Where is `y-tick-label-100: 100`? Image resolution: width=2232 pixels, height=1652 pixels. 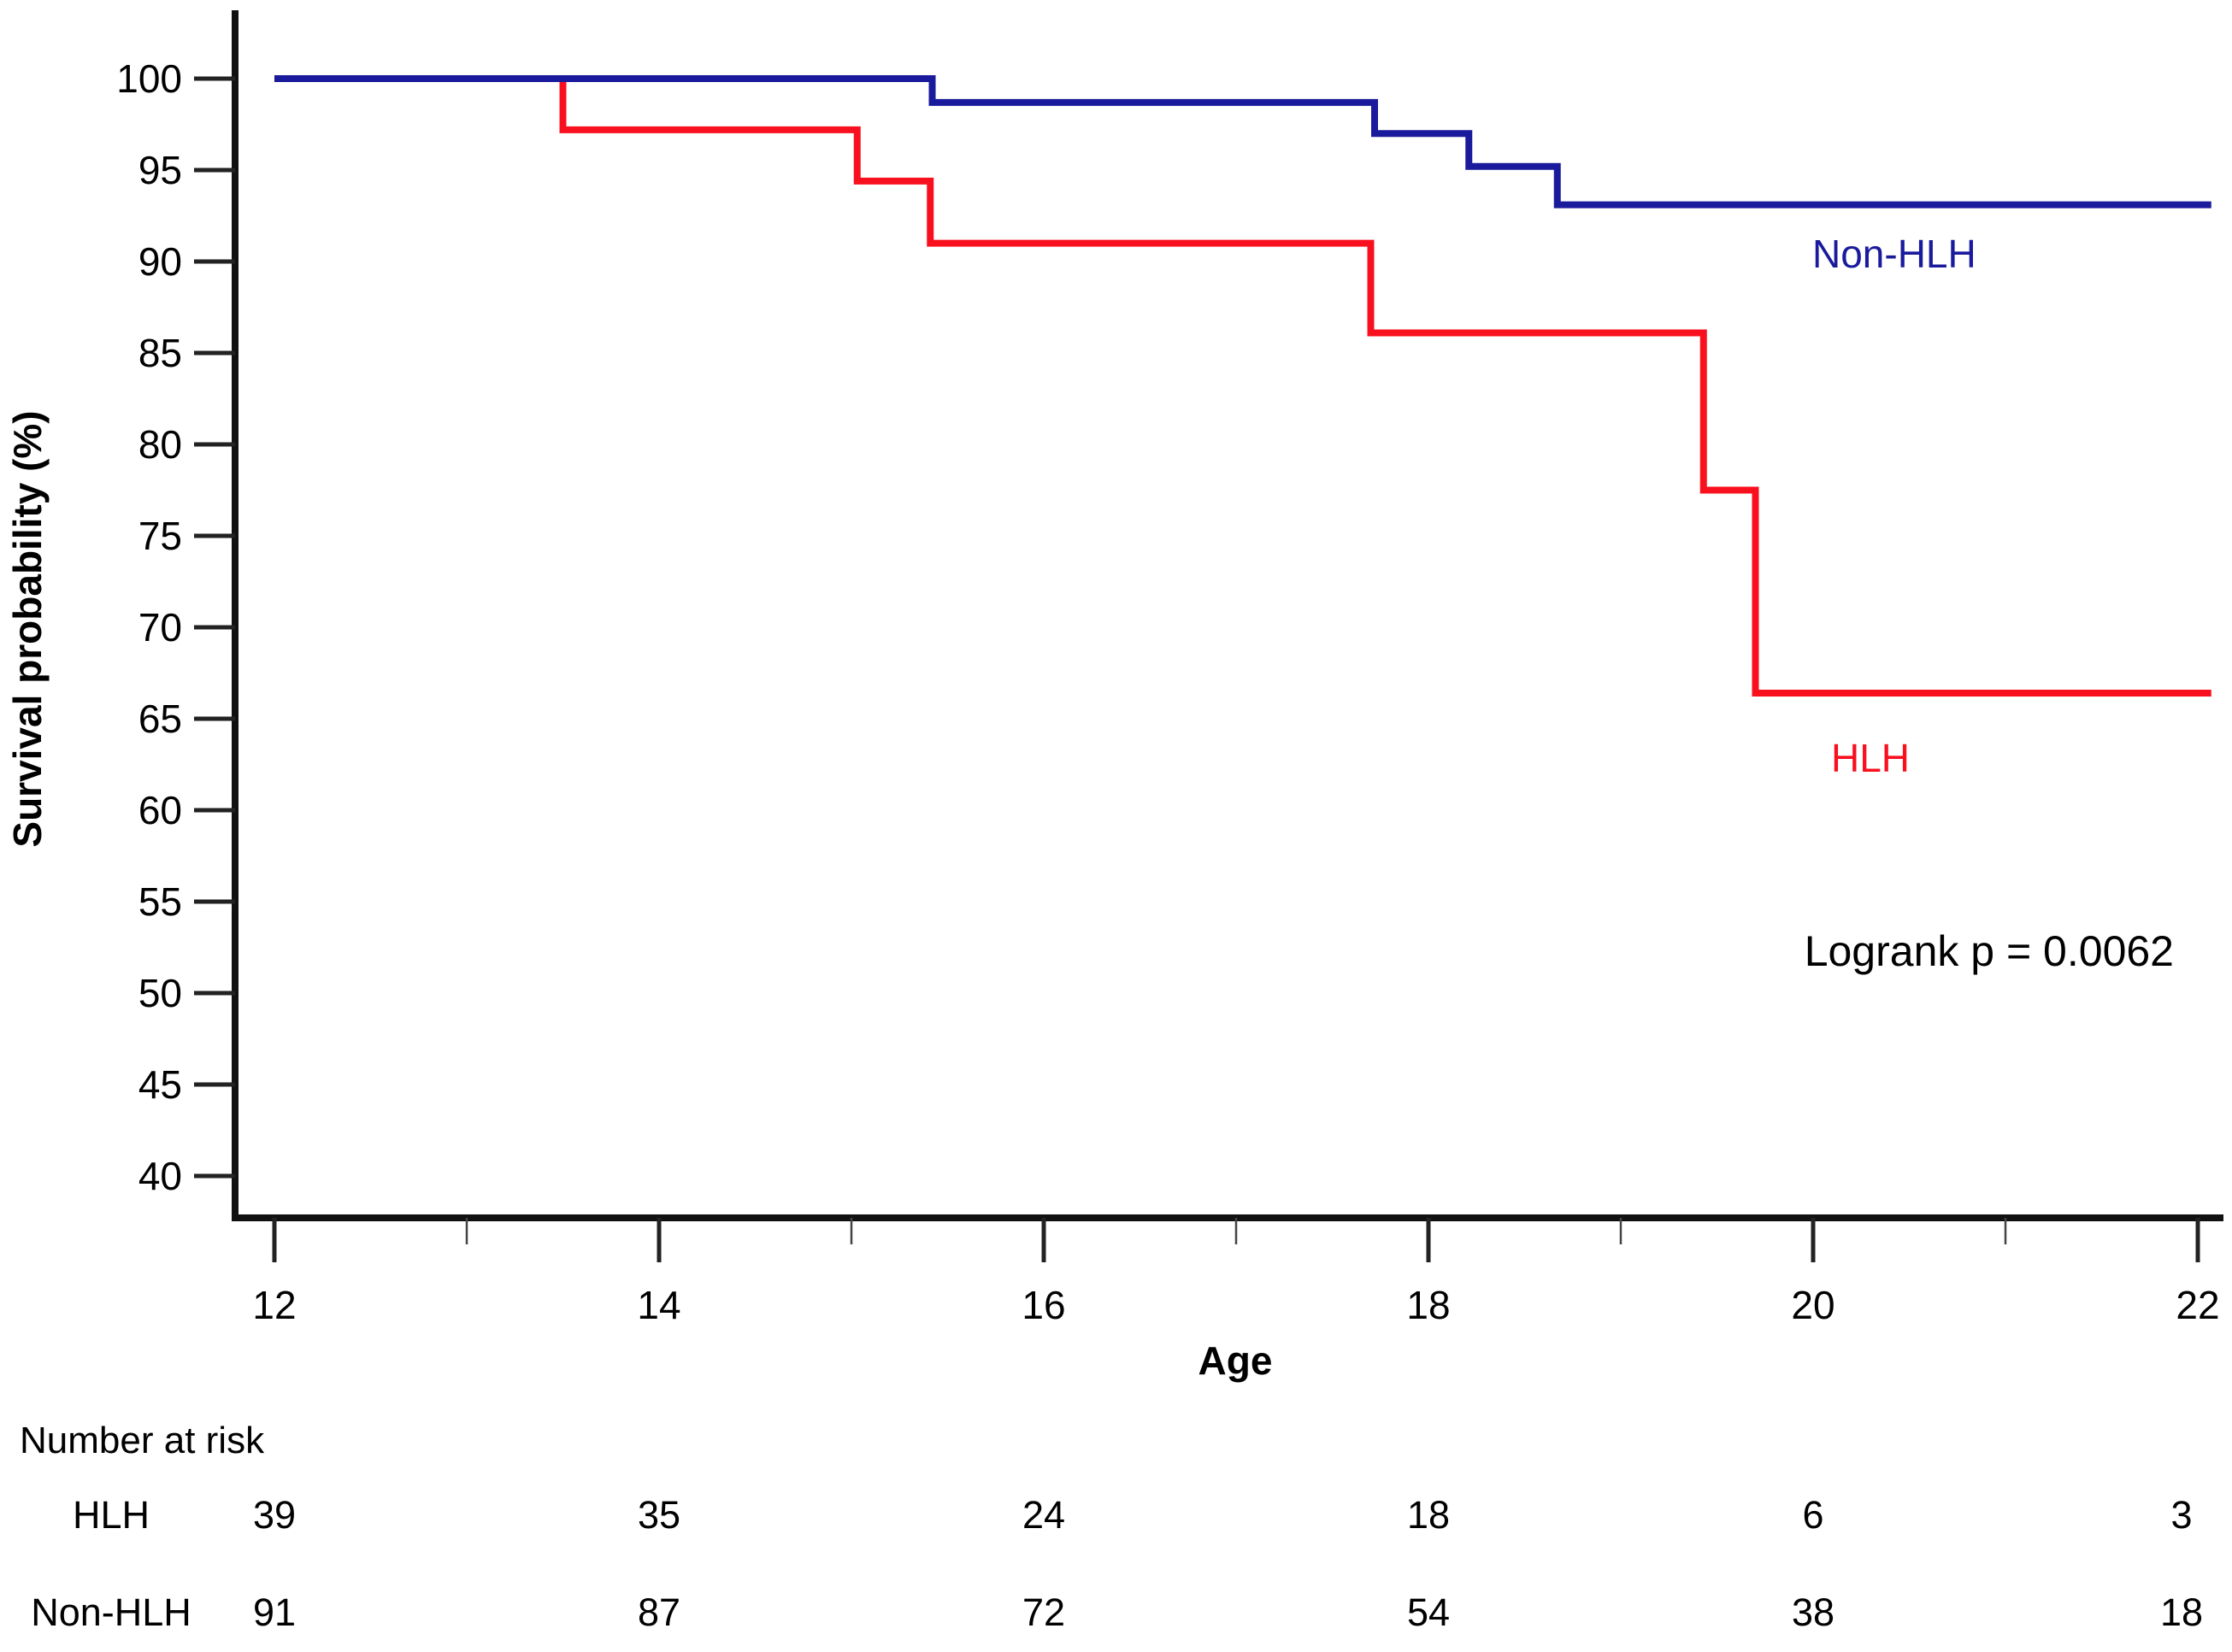 y-tick-label-100: 100 is located at coordinates (149, 78).